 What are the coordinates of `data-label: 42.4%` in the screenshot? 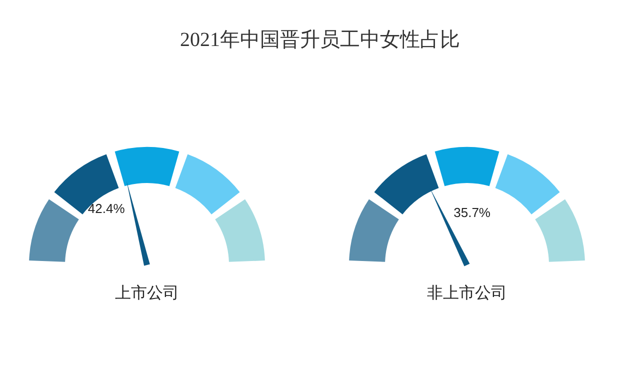 It's located at (107, 208).